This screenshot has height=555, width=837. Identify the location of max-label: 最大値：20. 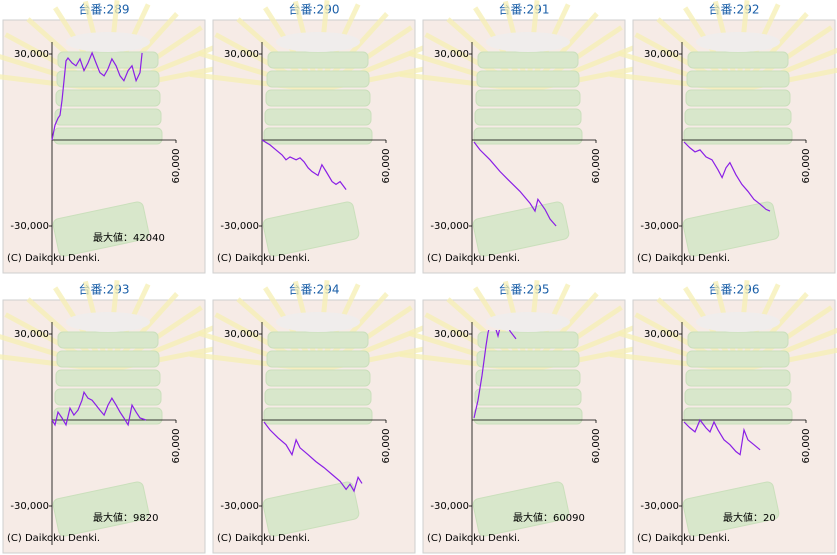
(749, 517).